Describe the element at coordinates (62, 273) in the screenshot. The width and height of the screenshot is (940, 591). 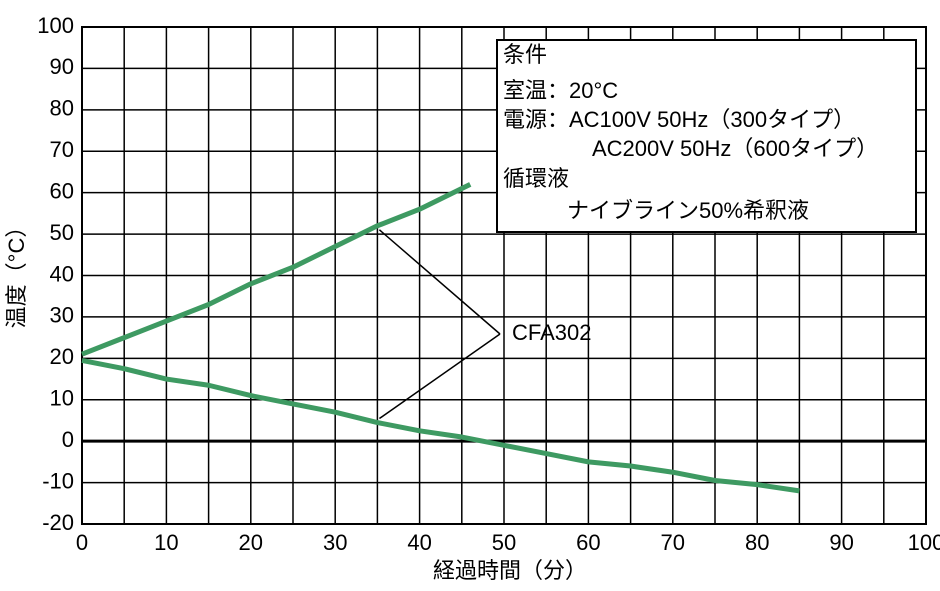
I see `y-tick-label: 40` at that location.